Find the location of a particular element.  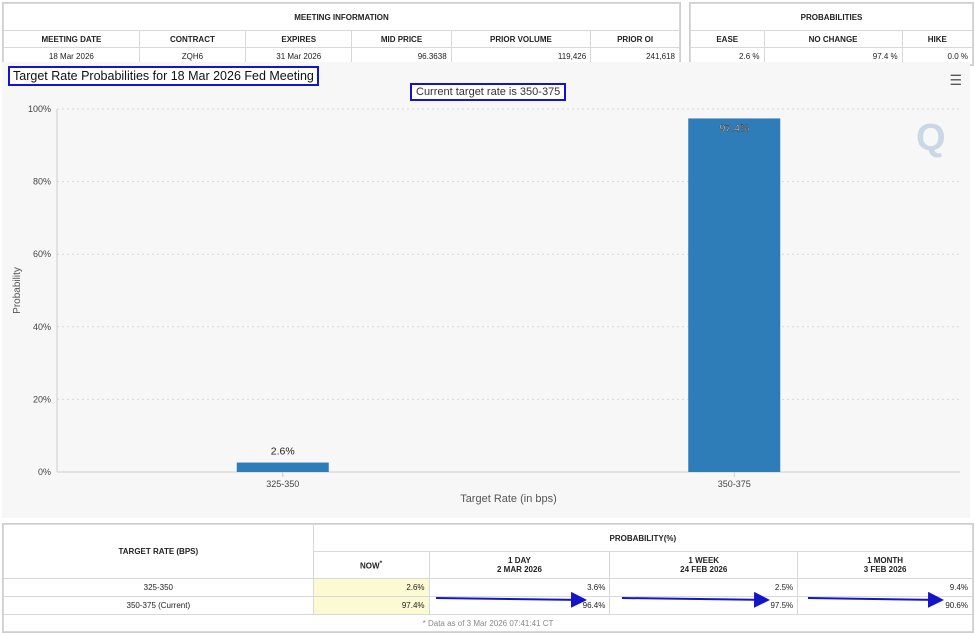

probabilities-header: PROBABILITIES is located at coordinates (831, 17).